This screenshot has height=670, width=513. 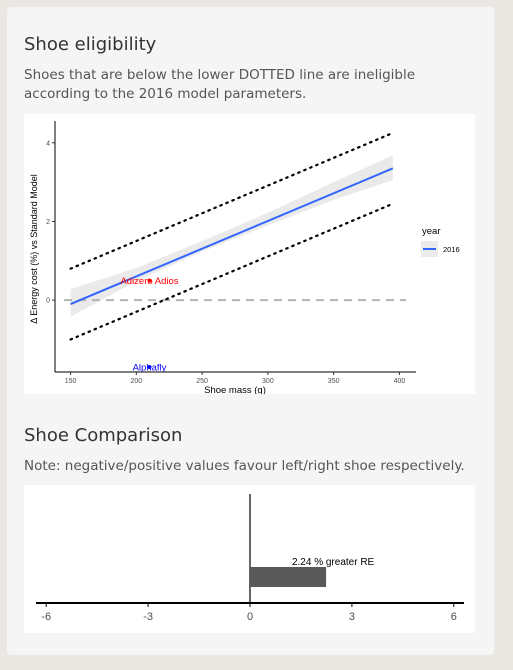 I want to click on x-tick-label--3: -3, so click(x=148, y=617).